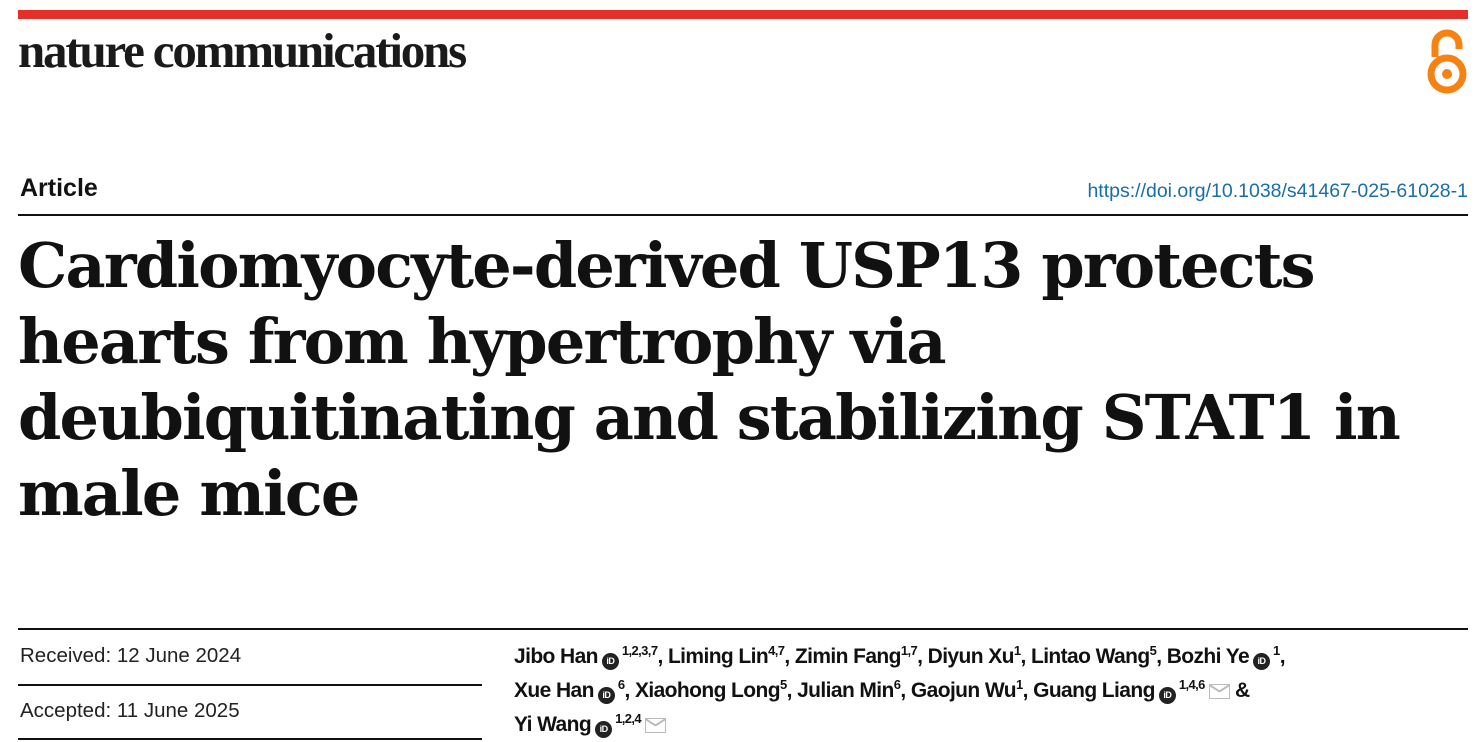 Image resolution: width=1476 pixels, height=742 pixels. Describe the element at coordinates (242, 50) in the screenshot. I see `journal-logo: nature communications` at that location.